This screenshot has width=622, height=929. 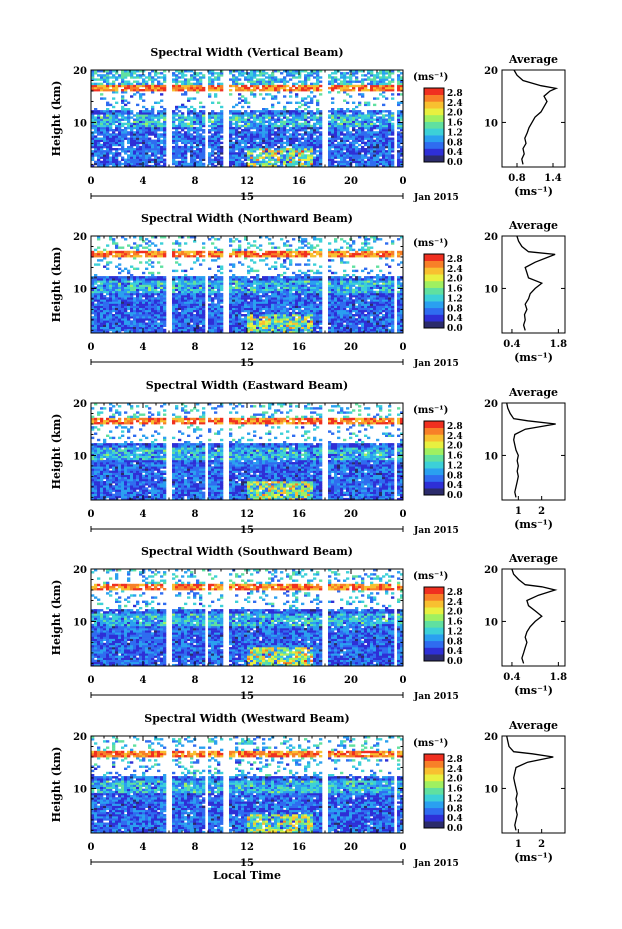 I want to click on x-tick-label: 0, so click(x=403, y=181).